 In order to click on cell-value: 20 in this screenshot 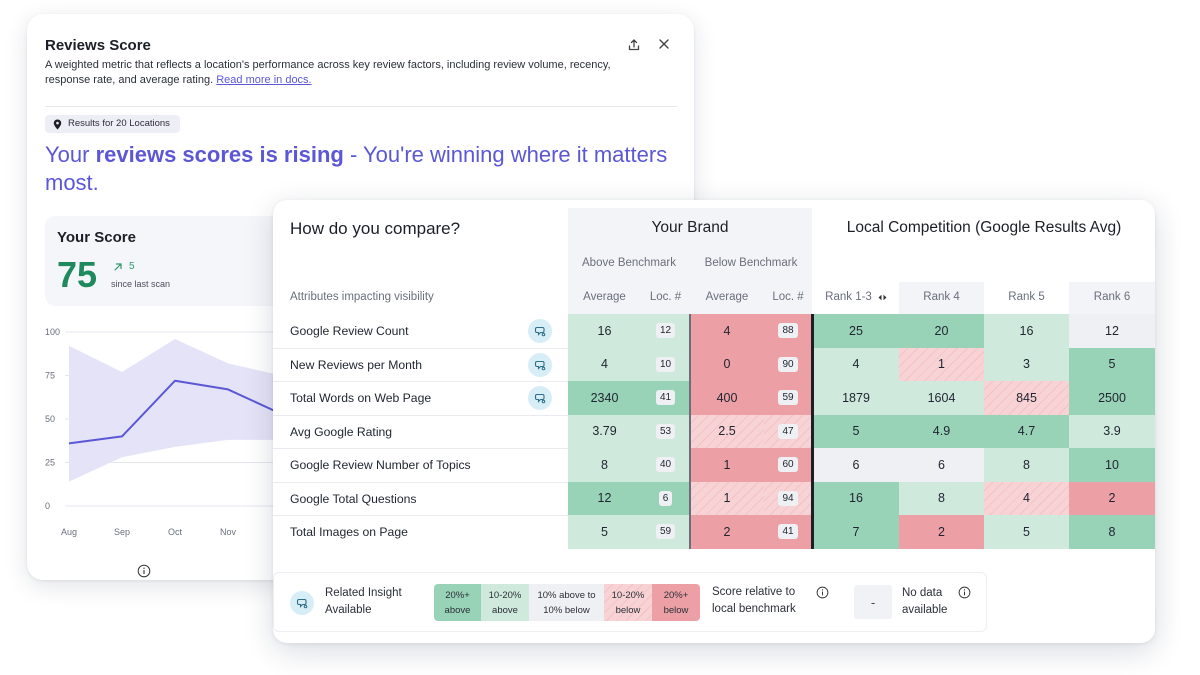, I will do `click(941, 330)`.